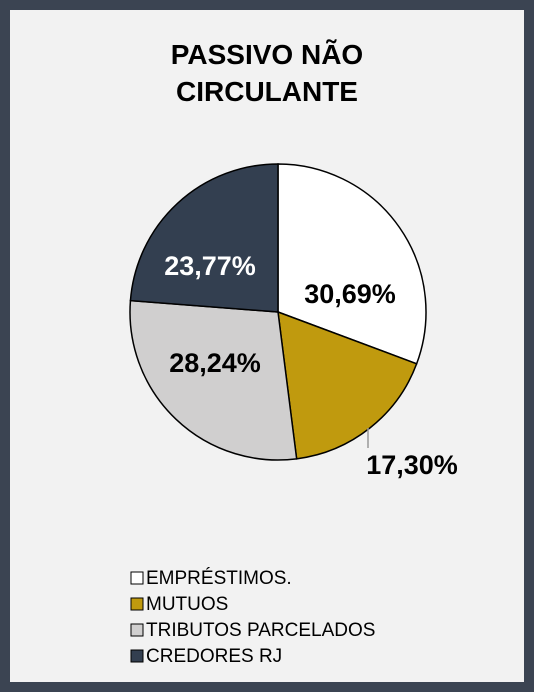 This screenshot has width=534, height=692. Describe the element at coordinates (187, 604) in the screenshot. I see `legend-label: MUTUOS` at that location.